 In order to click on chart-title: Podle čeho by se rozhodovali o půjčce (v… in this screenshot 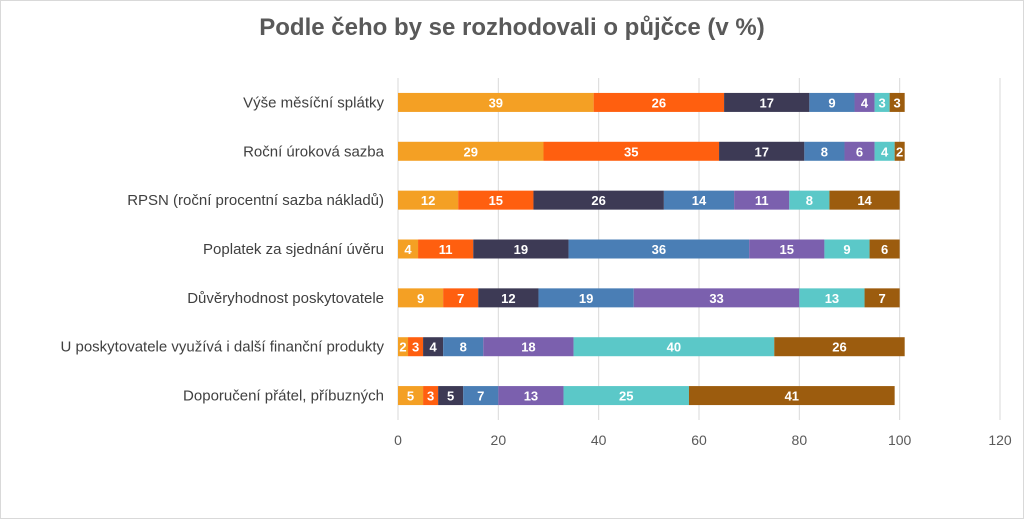, I will do `click(512, 27)`.